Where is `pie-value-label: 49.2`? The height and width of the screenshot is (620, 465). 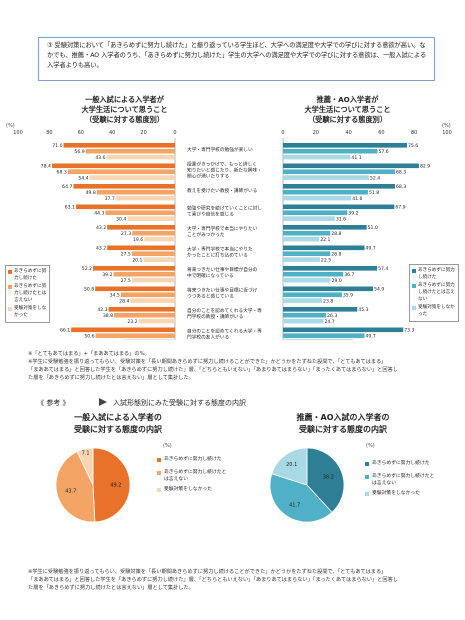 pie-value-label: 49.2 is located at coordinates (115, 485).